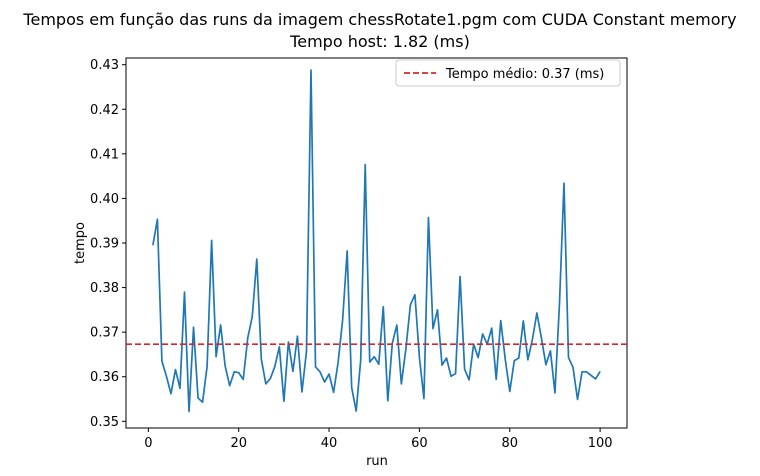  Describe the element at coordinates (104, 199) in the screenshot. I see `y-tick-label: 0.40` at that location.